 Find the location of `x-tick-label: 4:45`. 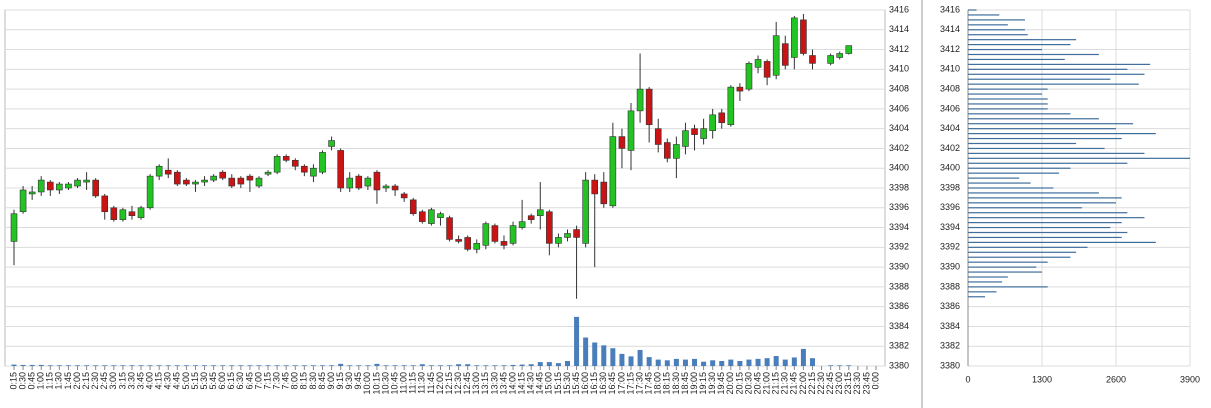

x-tick-label: 4:45 is located at coordinates (177, 381).